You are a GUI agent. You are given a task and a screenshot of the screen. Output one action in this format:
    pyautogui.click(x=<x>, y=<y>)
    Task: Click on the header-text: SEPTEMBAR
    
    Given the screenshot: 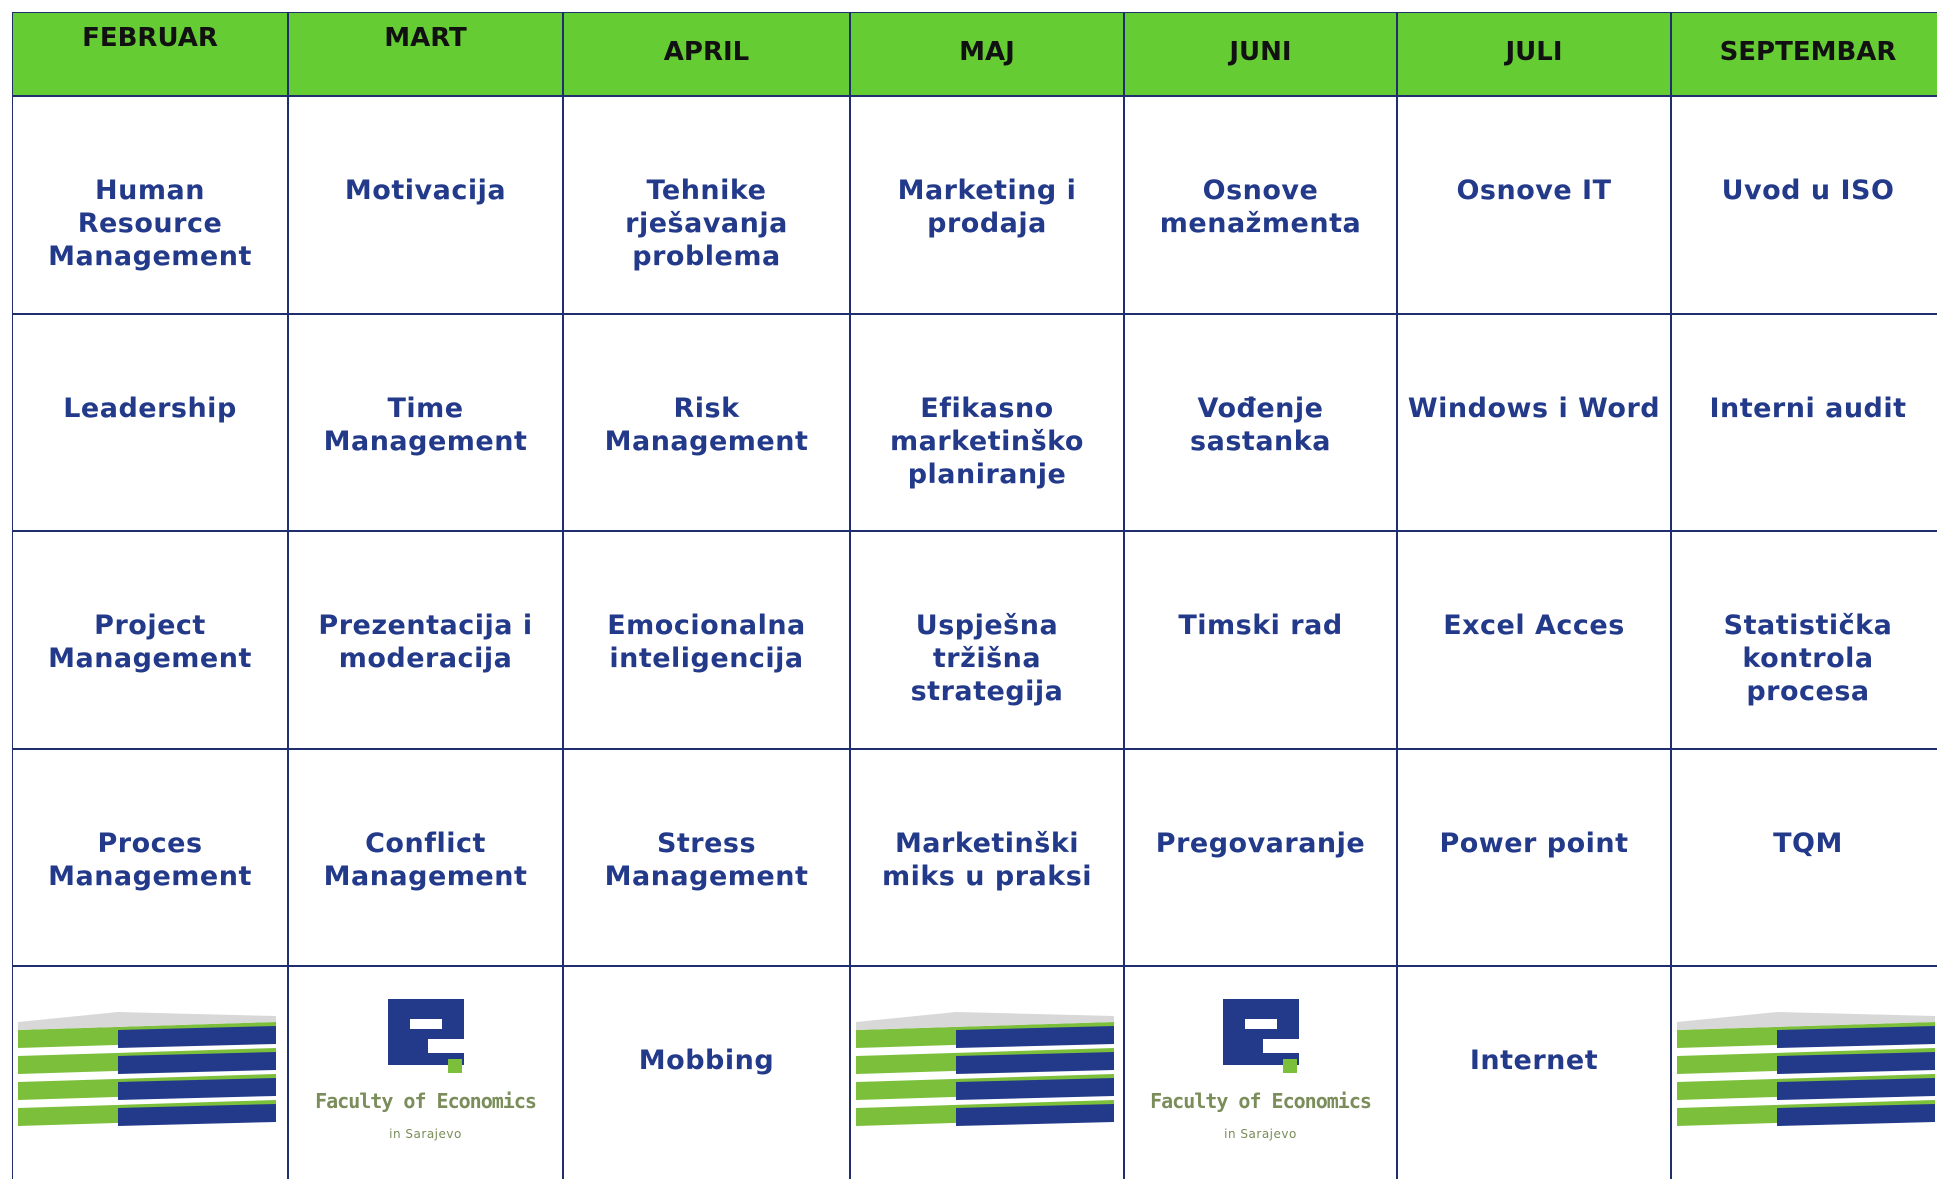 What is the action you would take?
    pyautogui.click(x=1808, y=52)
    